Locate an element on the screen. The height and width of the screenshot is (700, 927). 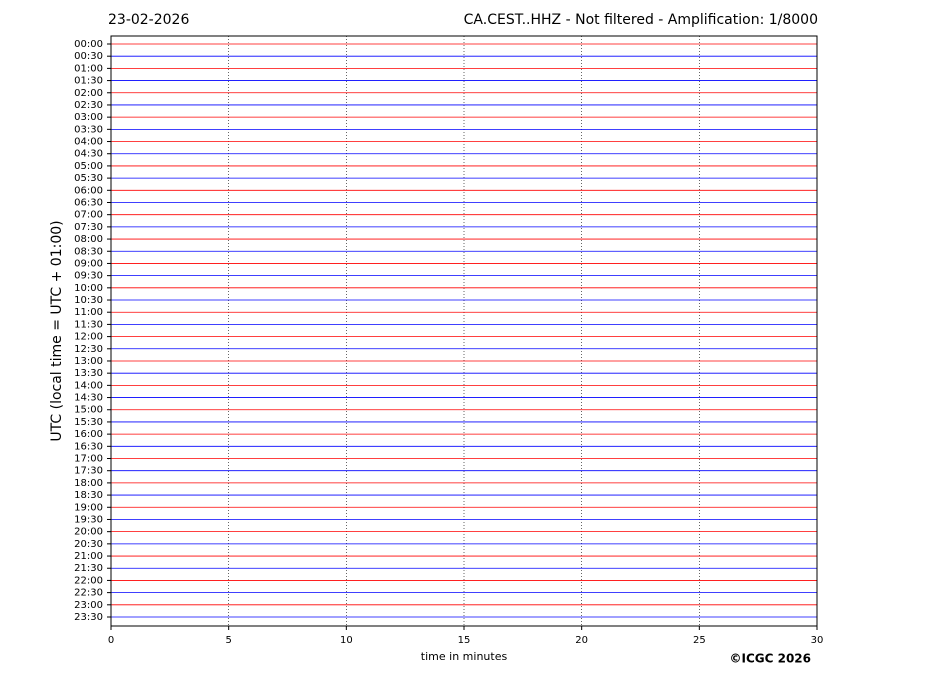
x-tick-label: 25 is located at coordinates (699, 640).